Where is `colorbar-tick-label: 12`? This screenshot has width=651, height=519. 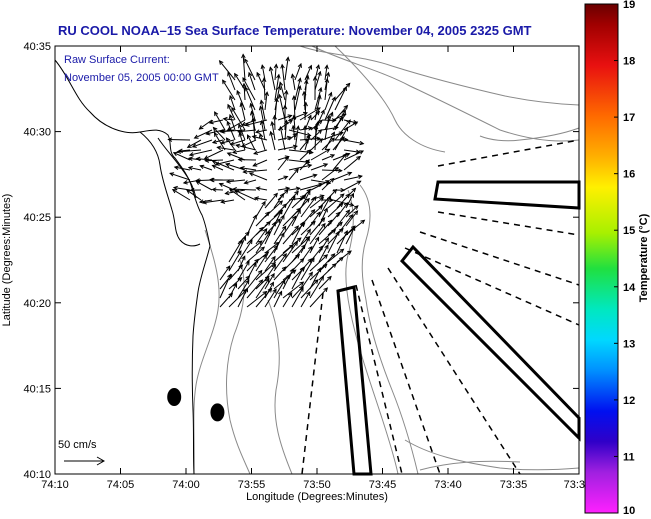 colorbar-tick-label: 12 is located at coordinates (629, 401).